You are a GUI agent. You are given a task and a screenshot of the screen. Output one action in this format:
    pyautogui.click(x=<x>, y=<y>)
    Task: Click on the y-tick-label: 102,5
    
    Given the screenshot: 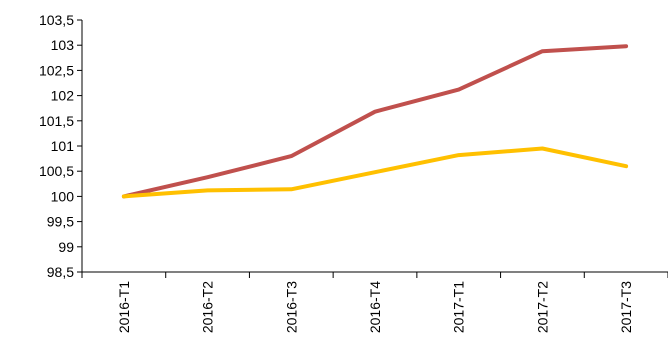 What is the action you would take?
    pyautogui.click(x=56, y=70)
    